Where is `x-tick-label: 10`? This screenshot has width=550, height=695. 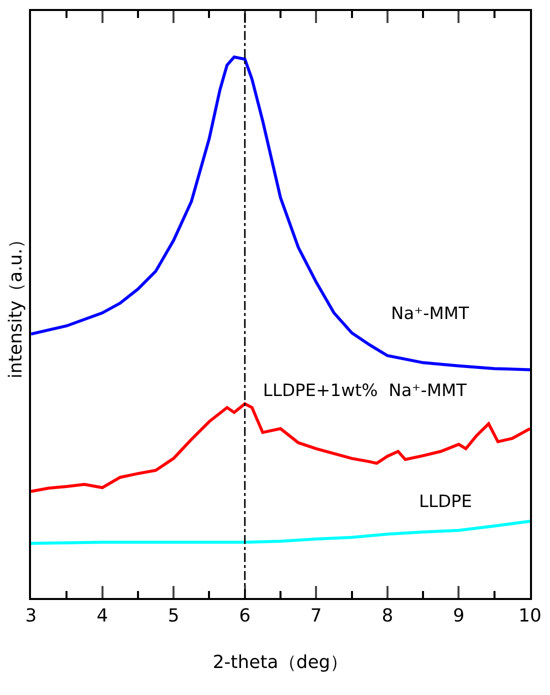
x-tick-label: 10 is located at coordinates (530, 616).